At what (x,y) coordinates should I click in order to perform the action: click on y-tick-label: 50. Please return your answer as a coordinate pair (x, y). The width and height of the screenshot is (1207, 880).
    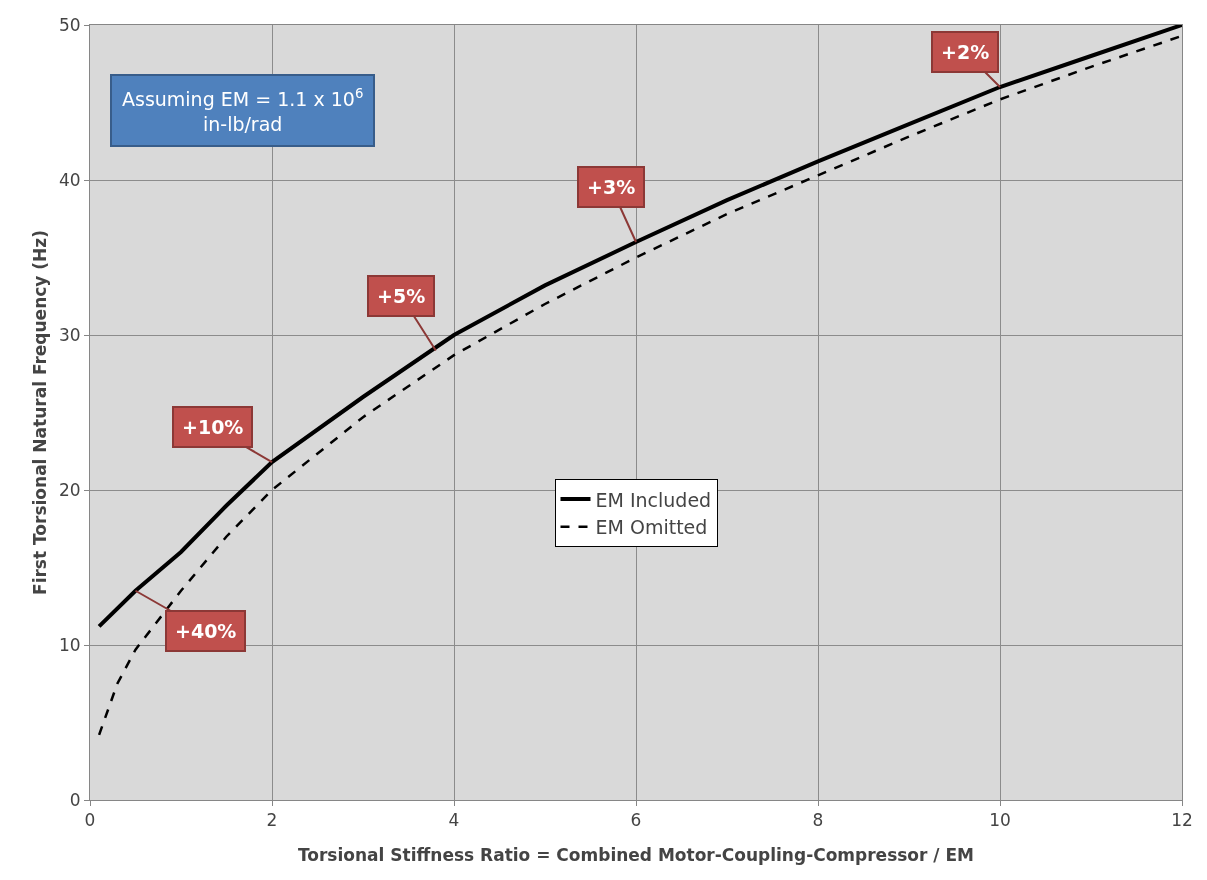
    Looking at the image, I should click on (69, 24).